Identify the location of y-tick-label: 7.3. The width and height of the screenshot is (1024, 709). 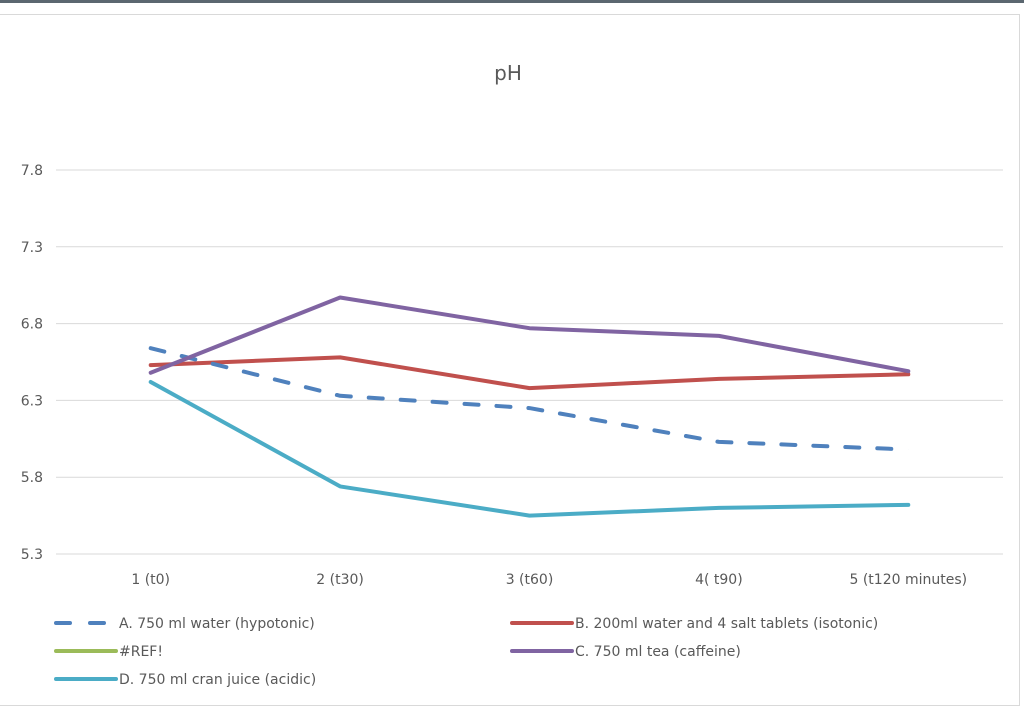
(32, 248).